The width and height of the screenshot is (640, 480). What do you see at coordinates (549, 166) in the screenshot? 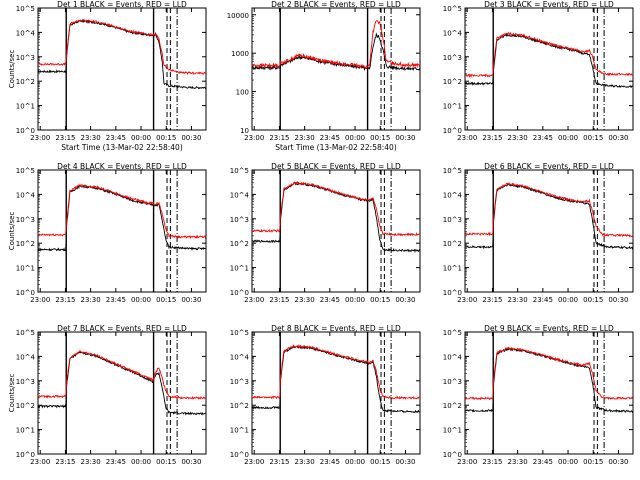
I see `chart-title: Det 6 BLACK = Events, RED = LLD` at bounding box center [549, 166].